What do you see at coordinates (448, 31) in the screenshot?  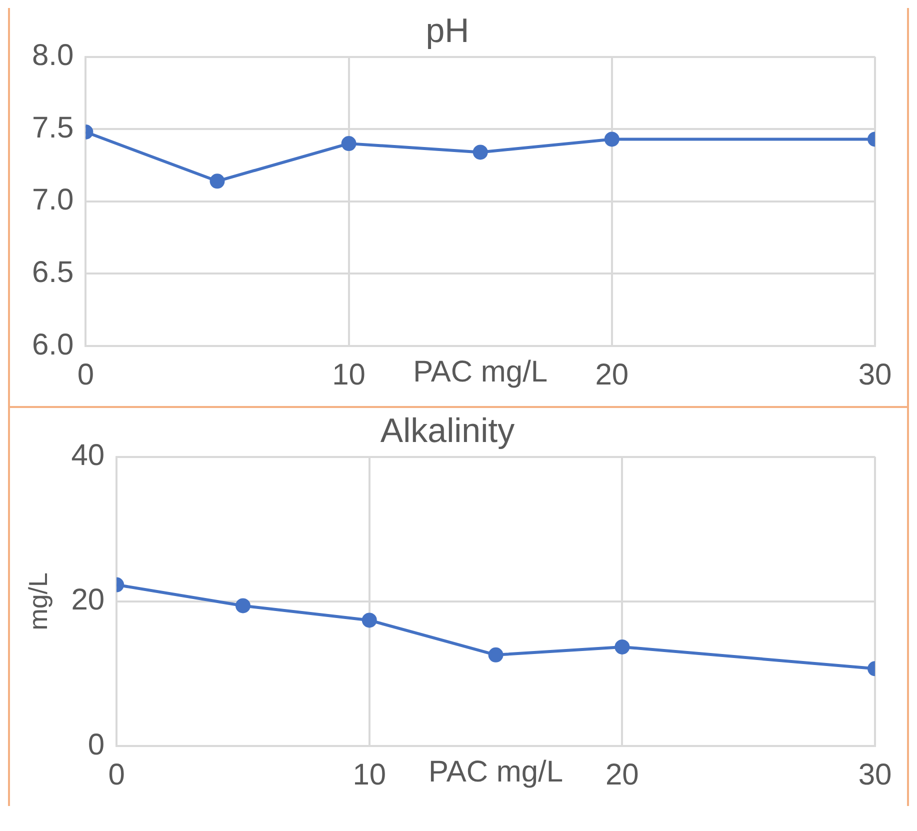 I see `chart-title: pH` at bounding box center [448, 31].